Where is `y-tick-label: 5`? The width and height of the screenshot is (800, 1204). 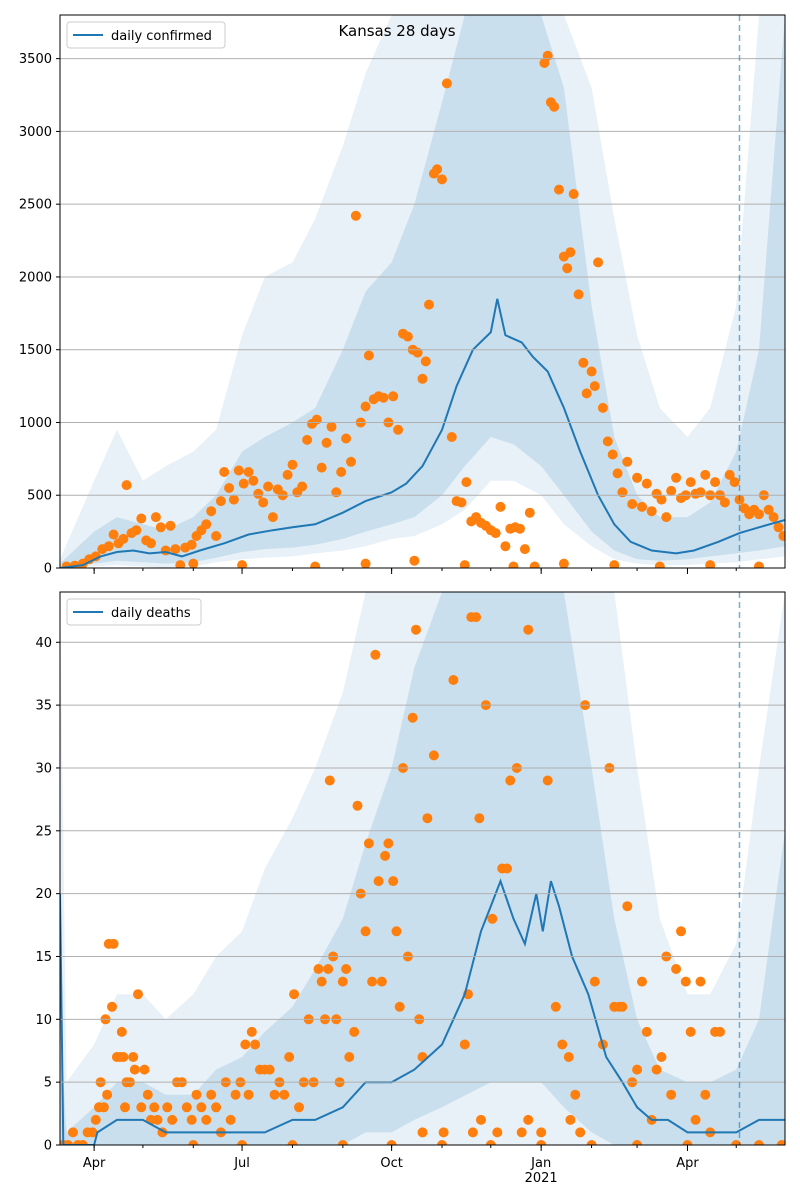
y-tick-label: 5 is located at coordinates (48, 1083).